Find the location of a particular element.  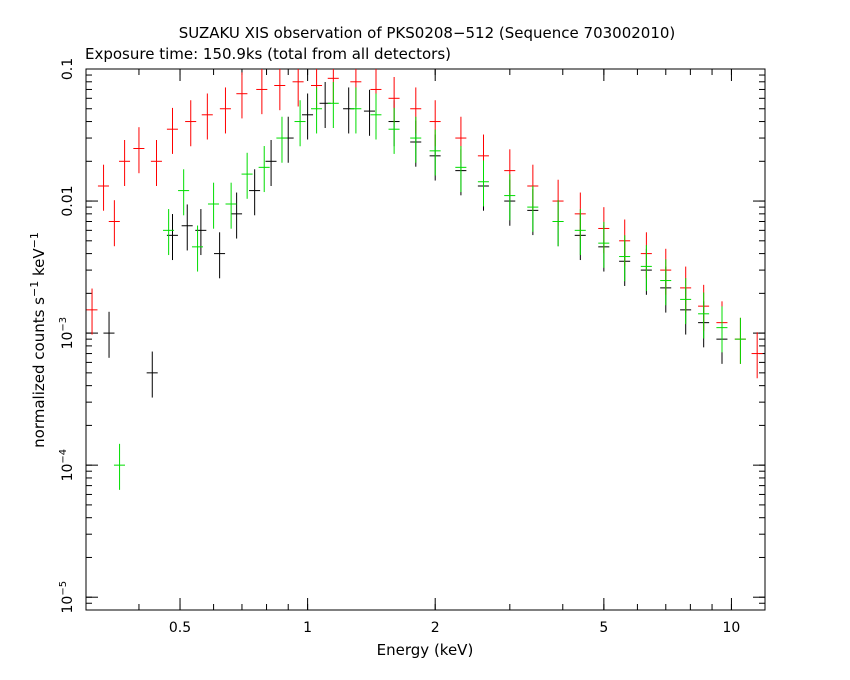

x-axis-label: Energy (keV) is located at coordinates (425, 650).